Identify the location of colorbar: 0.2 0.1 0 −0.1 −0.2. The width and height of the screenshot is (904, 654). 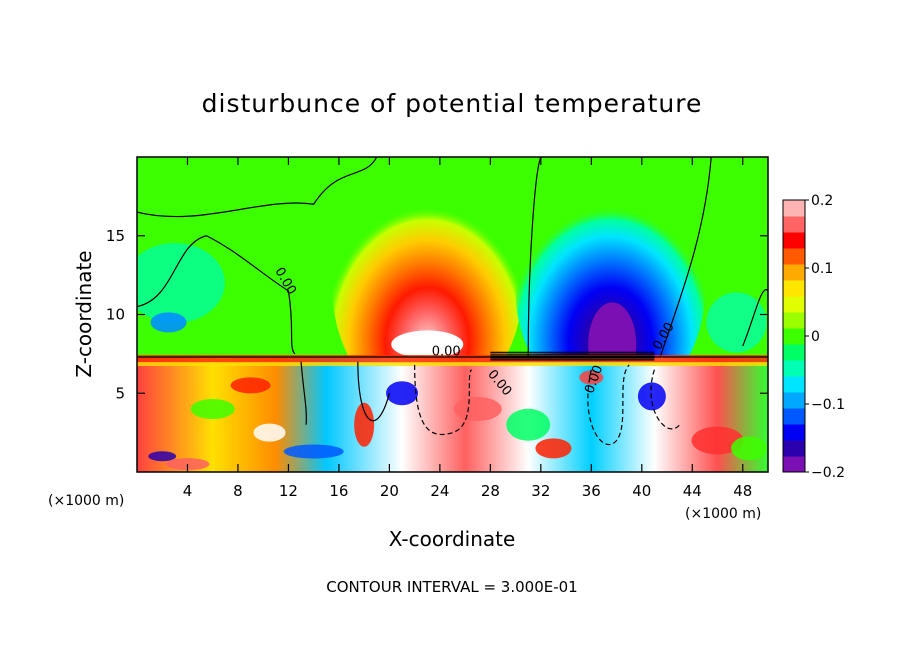
(813, 337).